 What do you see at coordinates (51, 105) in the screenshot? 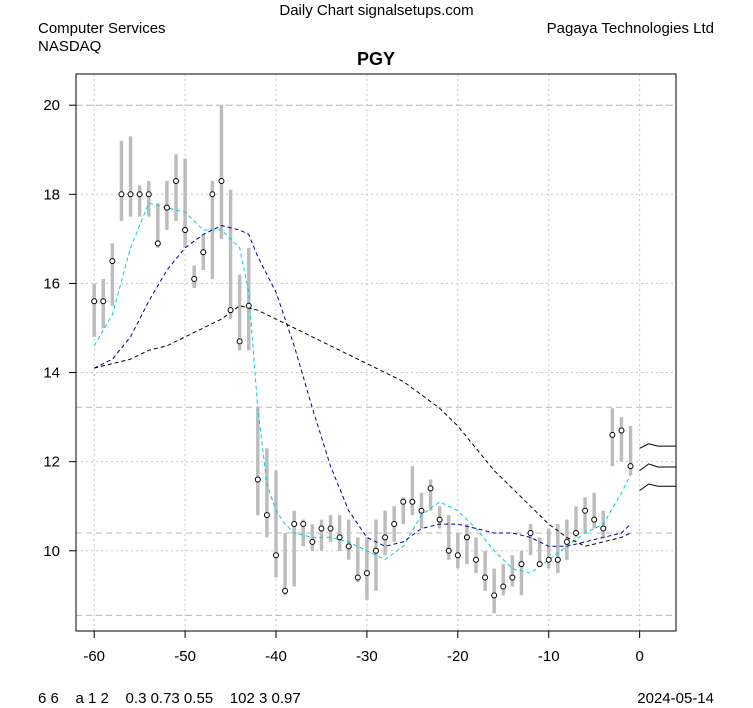
I see `y-tick-label: 20` at bounding box center [51, 105].